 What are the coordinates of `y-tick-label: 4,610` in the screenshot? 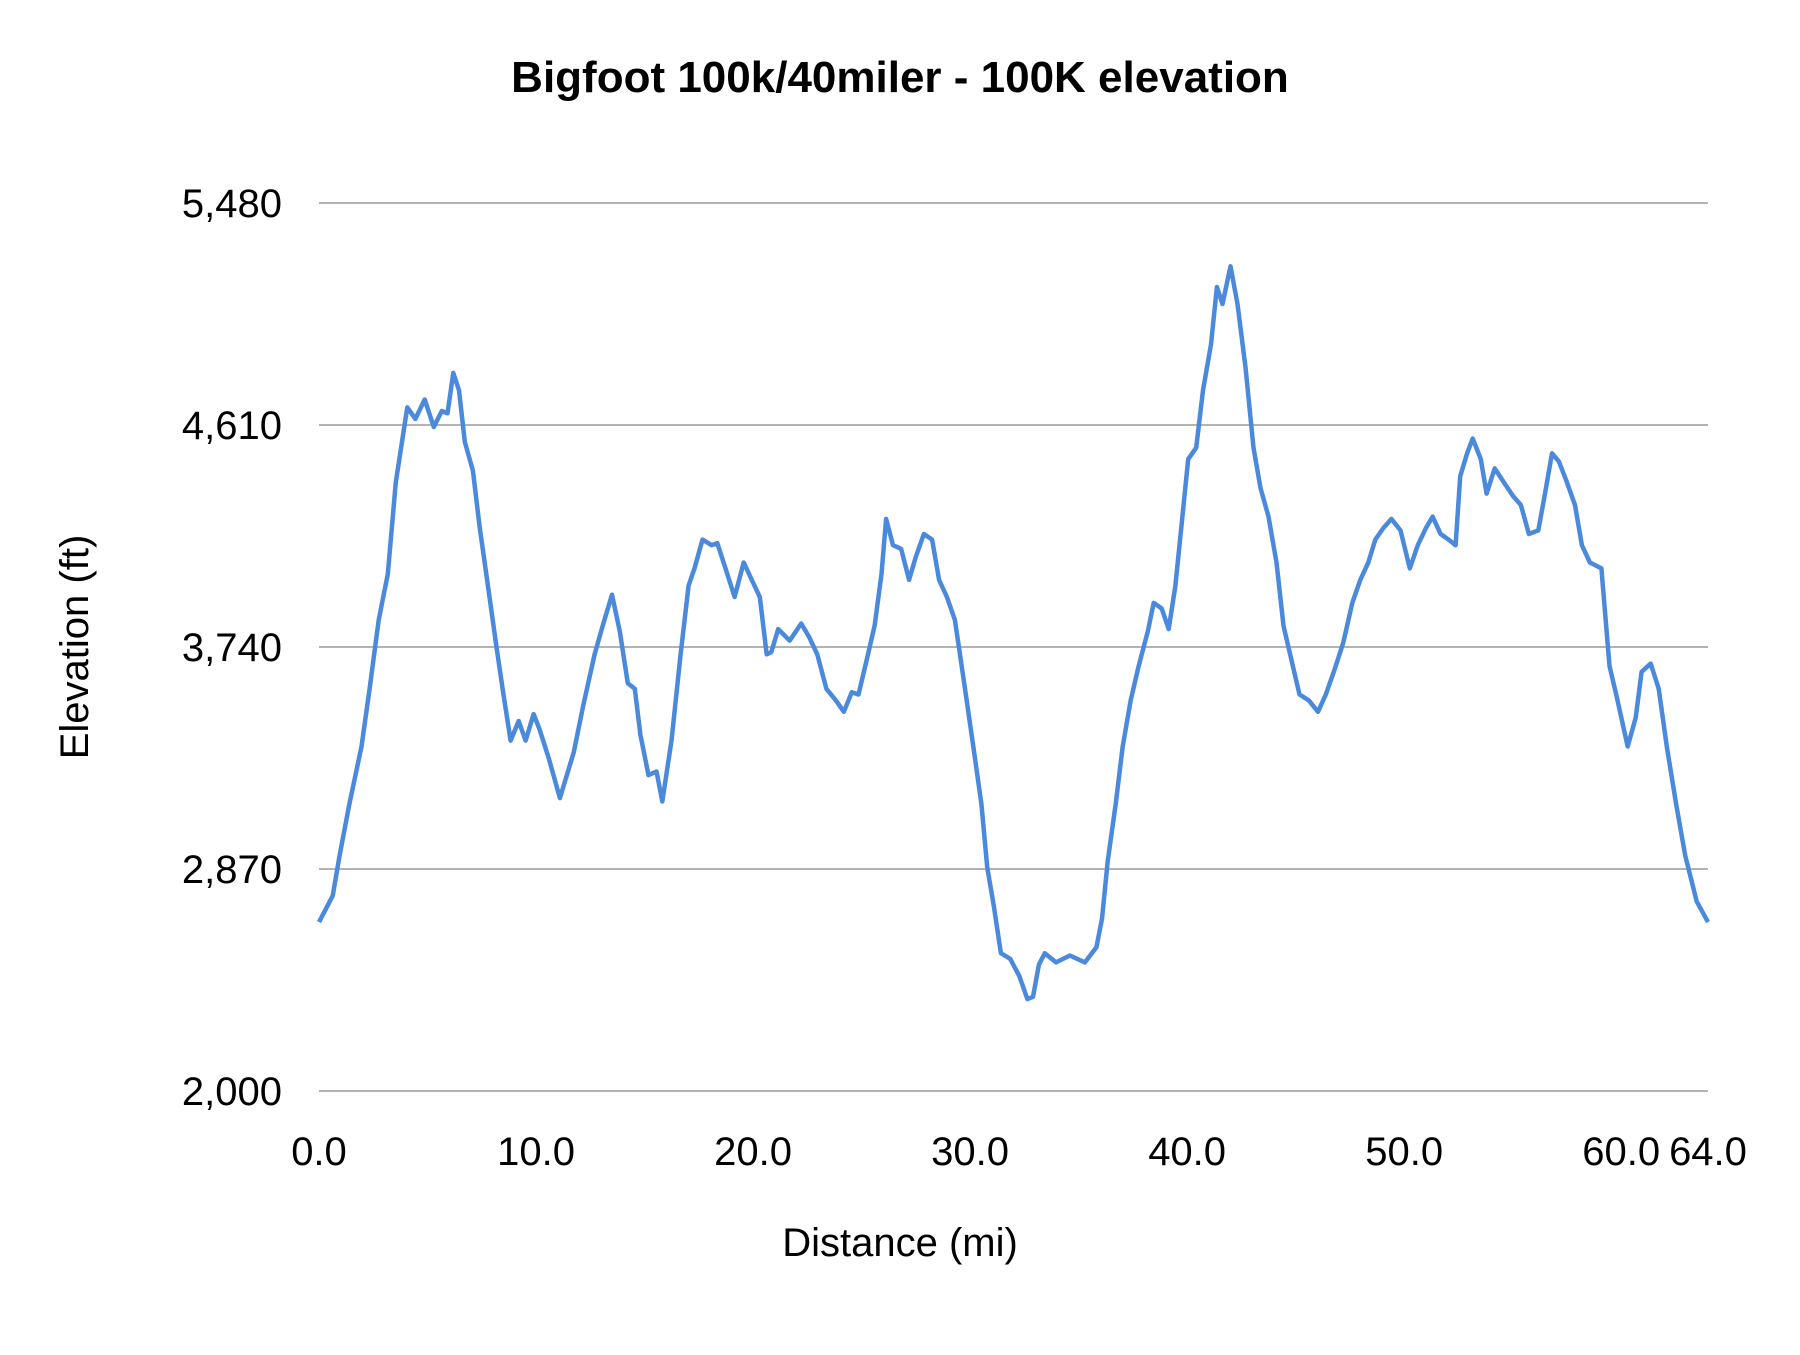 It's located at (232, 426).